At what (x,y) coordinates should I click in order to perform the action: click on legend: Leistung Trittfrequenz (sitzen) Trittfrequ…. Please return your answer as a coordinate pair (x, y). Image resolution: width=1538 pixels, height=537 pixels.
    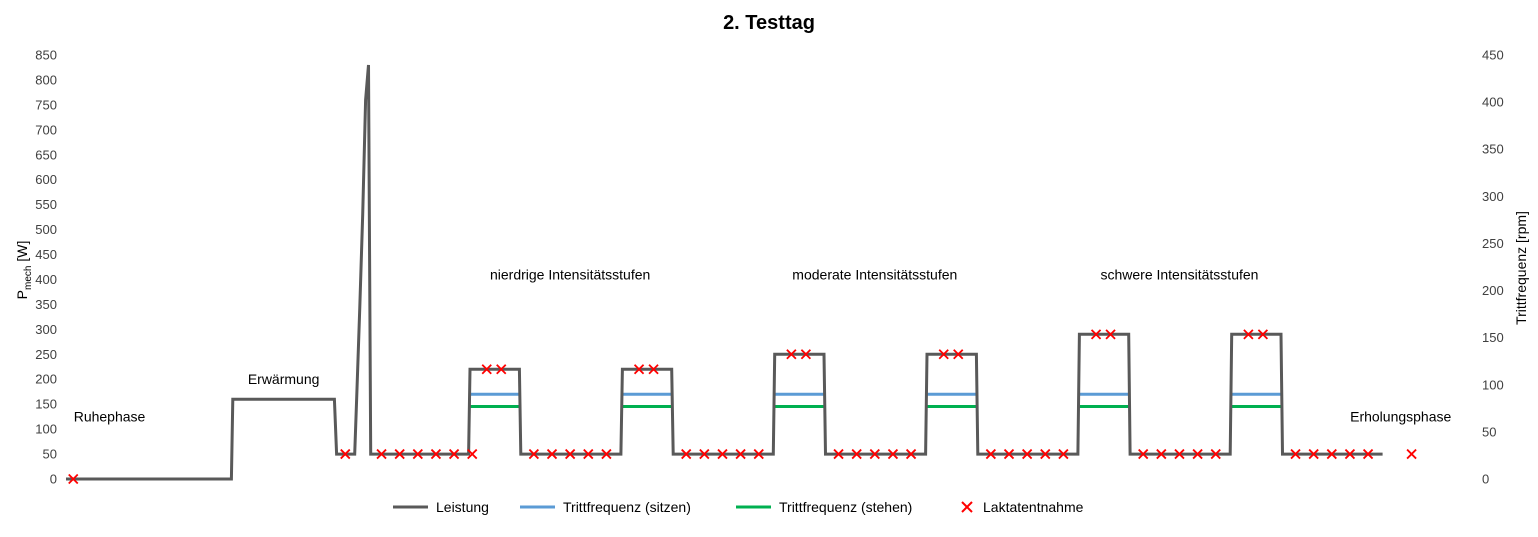
    Looking at the image, I should click on (738, 507).